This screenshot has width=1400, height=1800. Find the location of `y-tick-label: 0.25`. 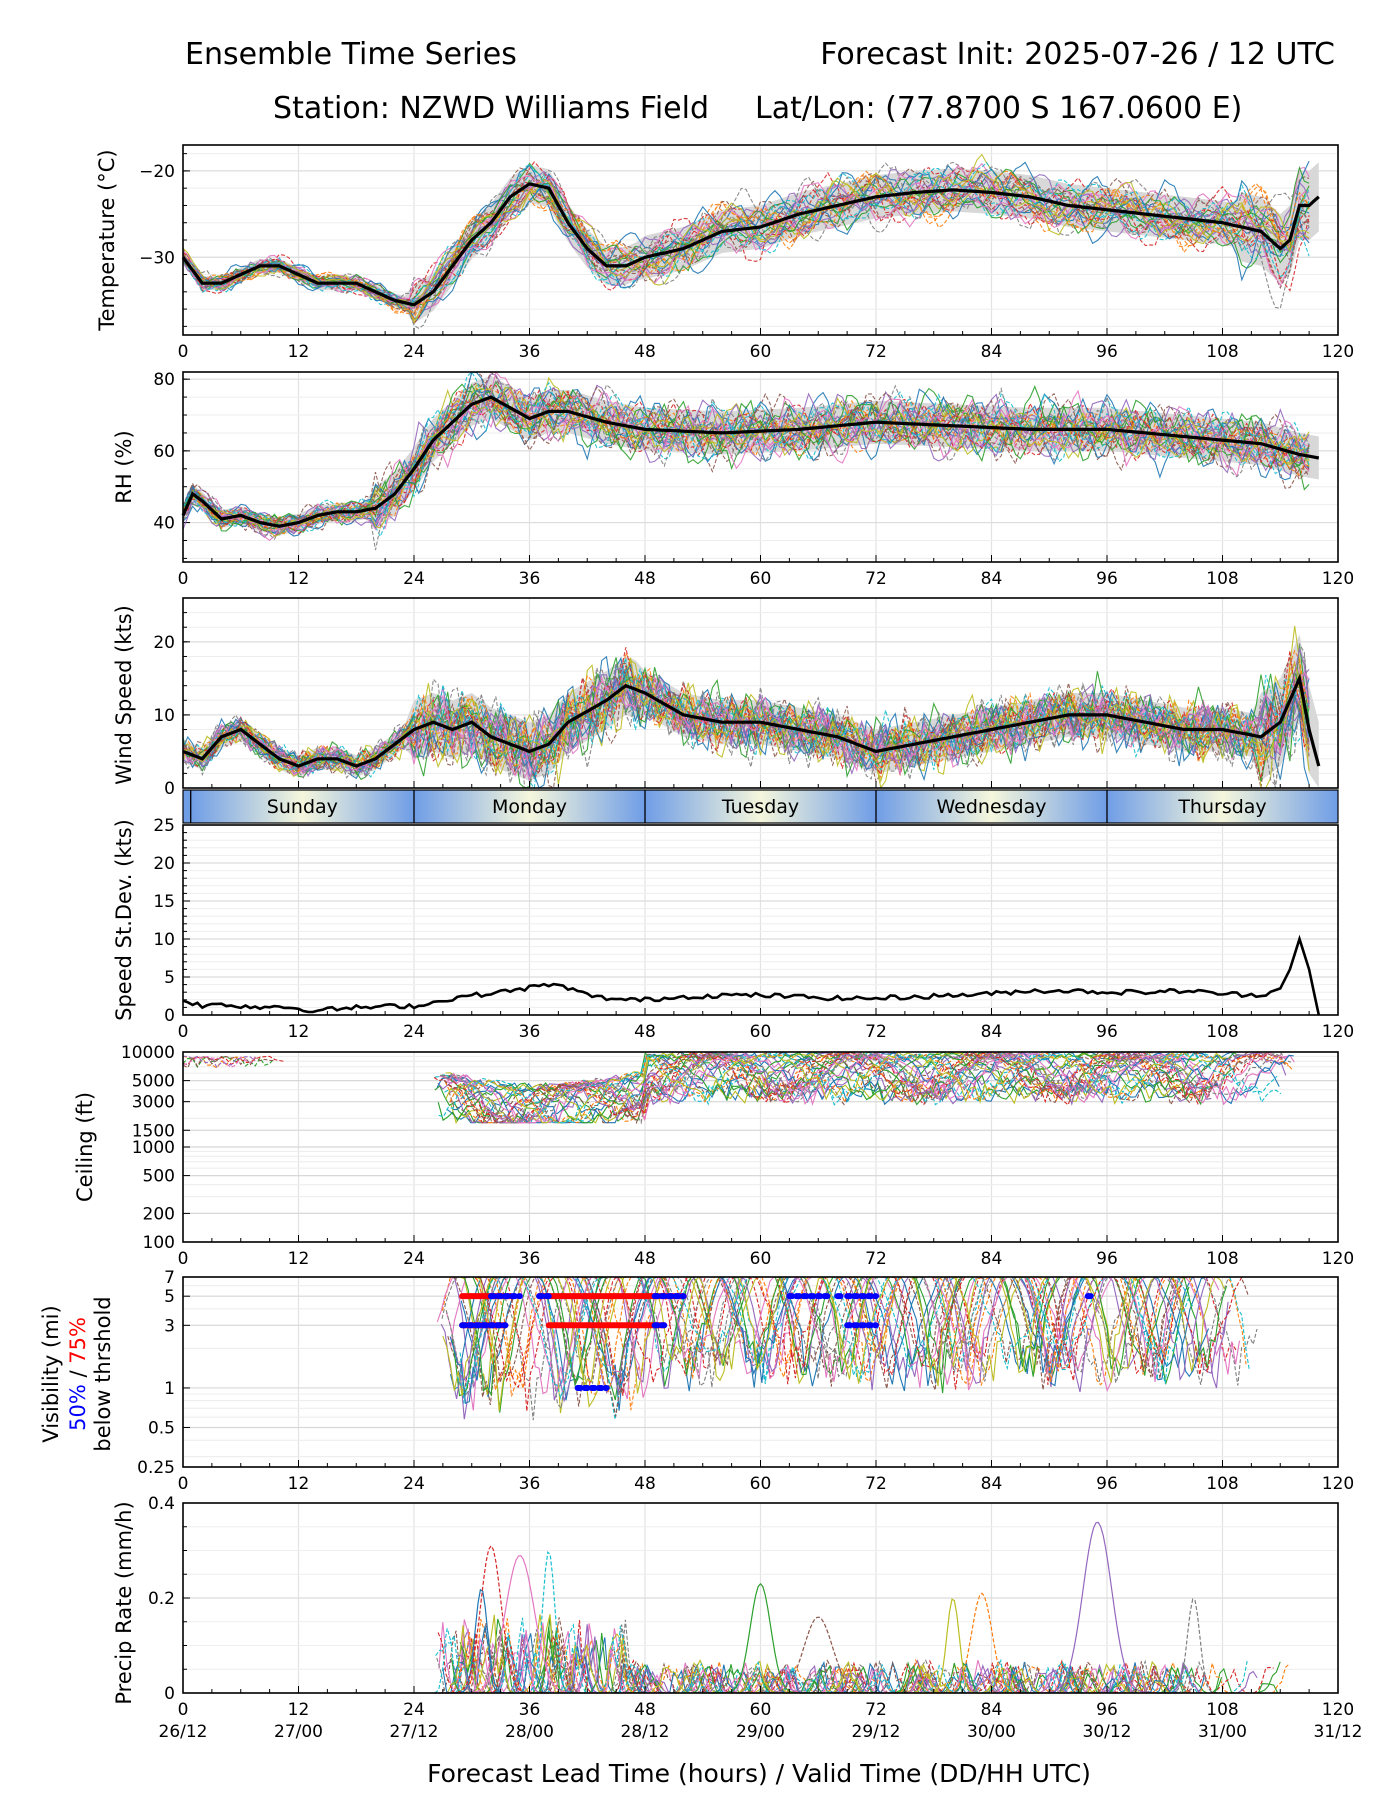

y-tick-label: 0.25 is located at coordinates (156, 1468).